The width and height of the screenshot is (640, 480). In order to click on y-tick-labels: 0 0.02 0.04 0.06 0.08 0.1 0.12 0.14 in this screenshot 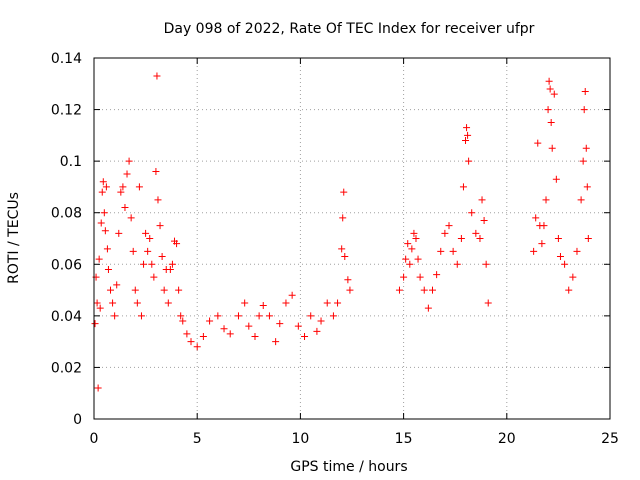, I will do `click(66, 239)`.